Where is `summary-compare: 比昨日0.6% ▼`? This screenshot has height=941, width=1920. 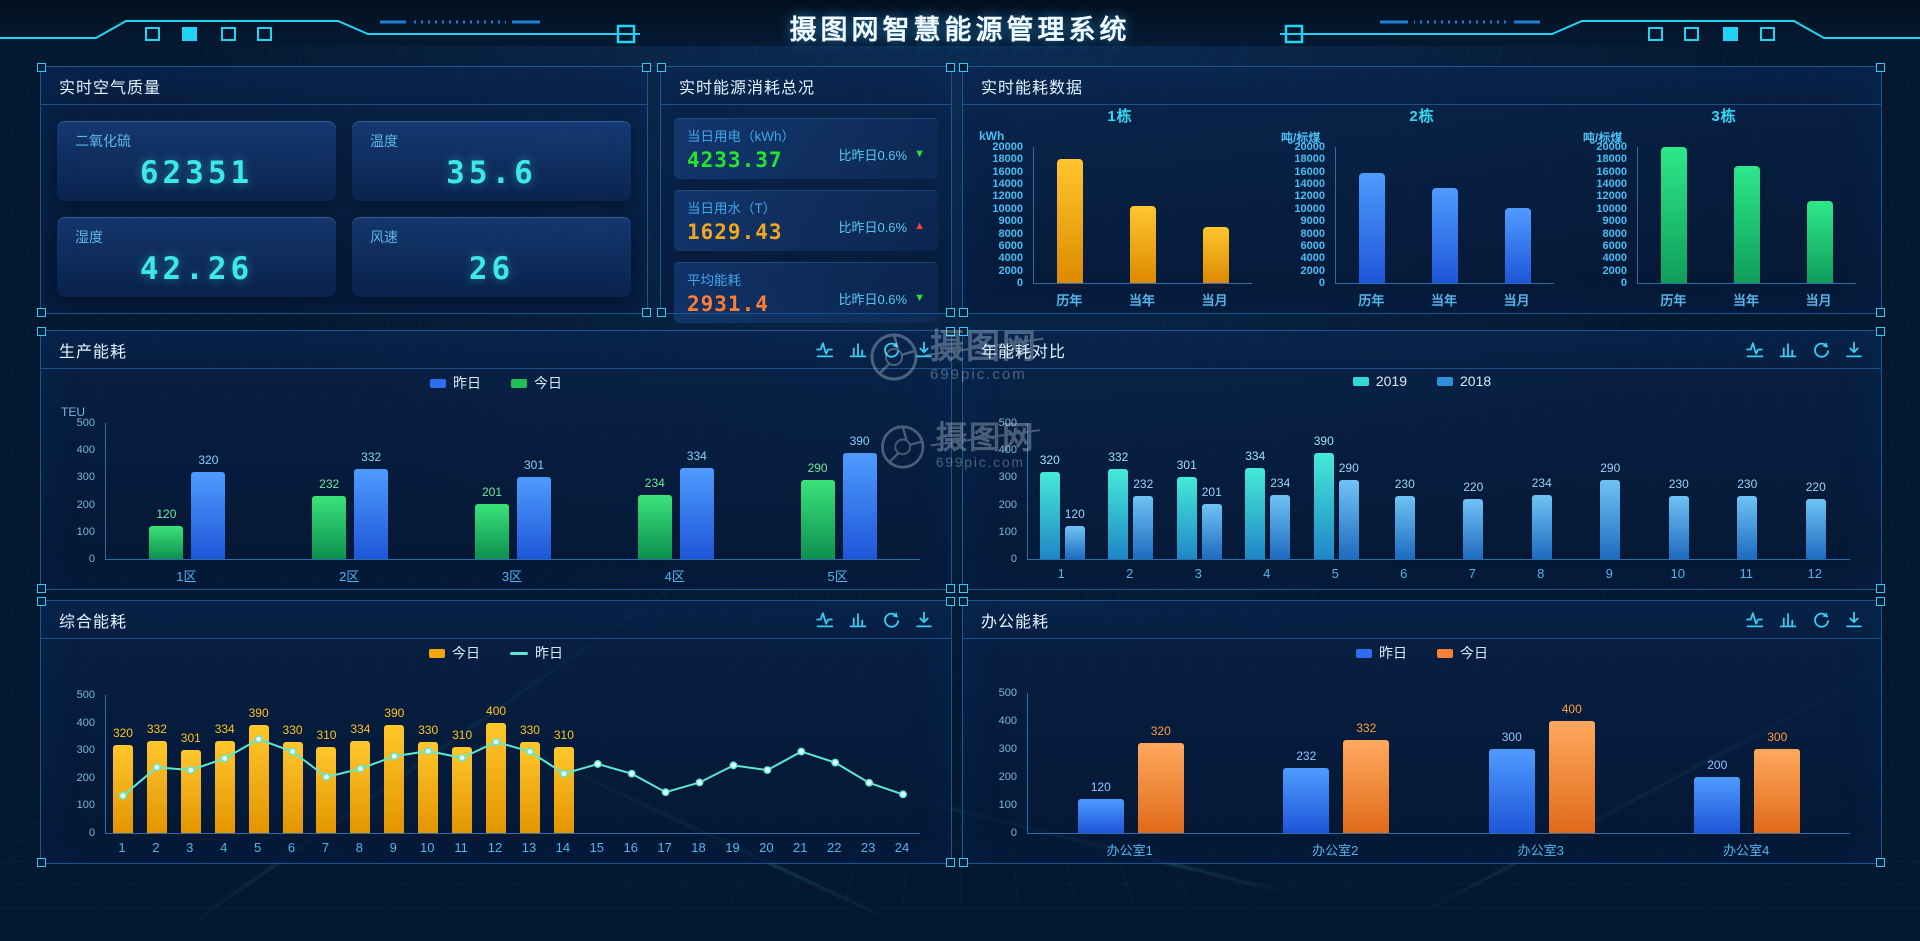 summary-compare: 比昨日0.6% ▼ is located at coordinates (881, 155).